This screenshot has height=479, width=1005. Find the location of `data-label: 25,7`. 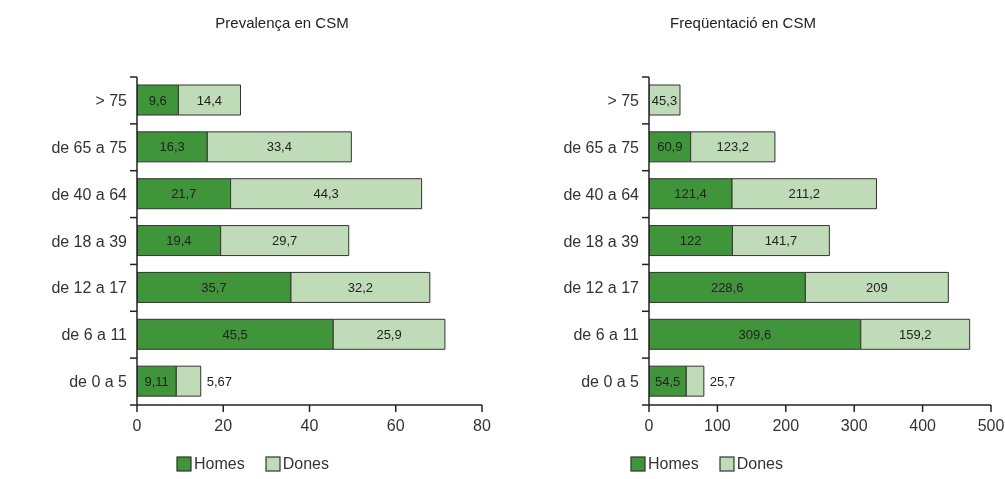

data-label: 25,7 is located at coordinates (722, 381).